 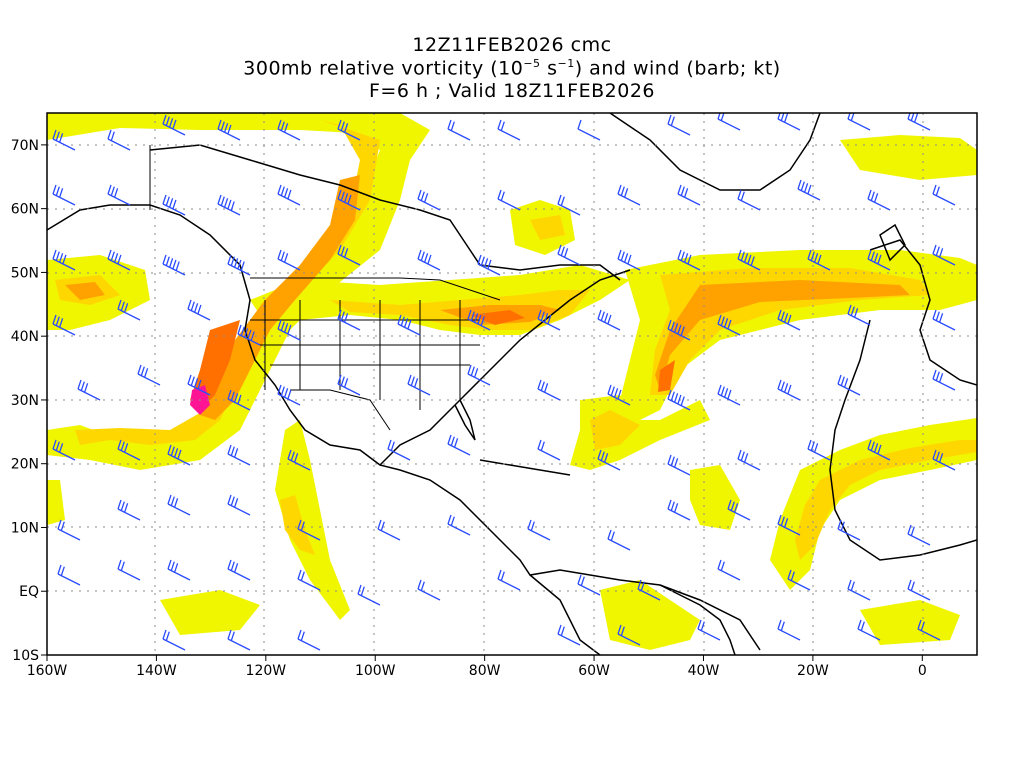 I want to click on lon-axis: 160W 140W 120W 100W 80W 60W 40W 20W 0, so click(x=477, y=667).